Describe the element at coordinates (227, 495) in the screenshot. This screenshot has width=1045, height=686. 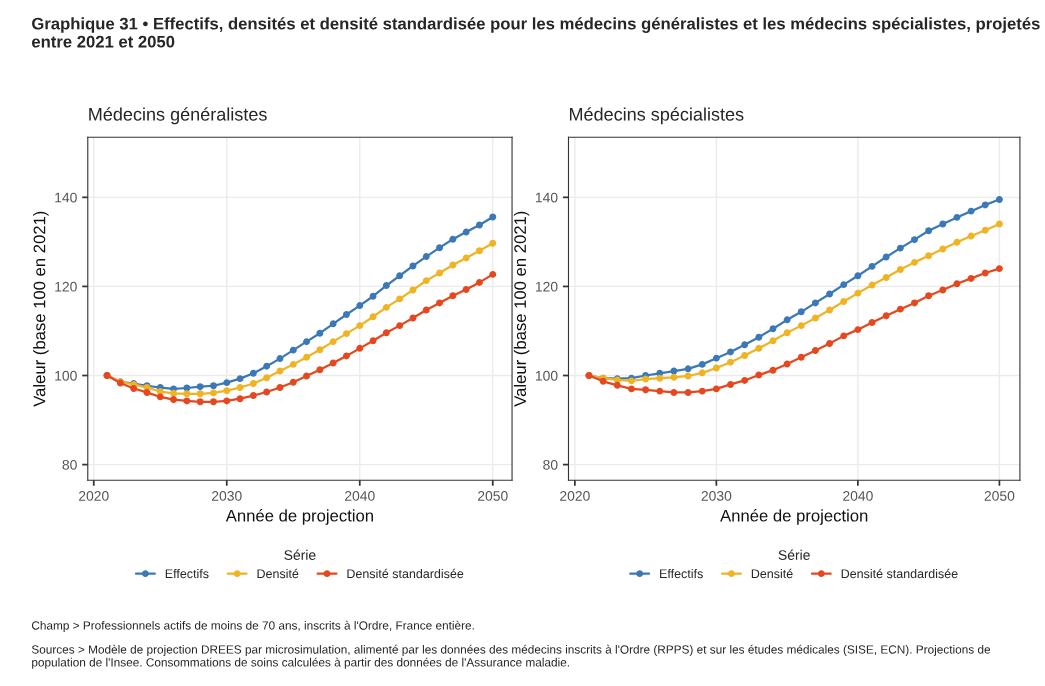
I see `x-tick-label: 2030` at that location.